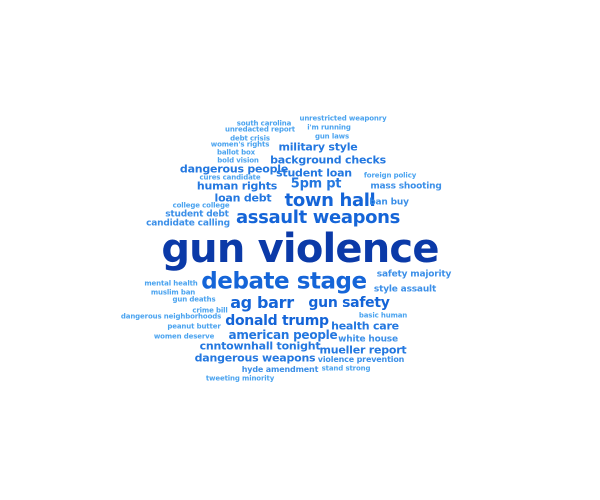  Describe the element at coordinates (171, 316) in the screenshot. I see `cloud-word-dangerous-neighborhoods: dangerous neighborhoods` at that location.